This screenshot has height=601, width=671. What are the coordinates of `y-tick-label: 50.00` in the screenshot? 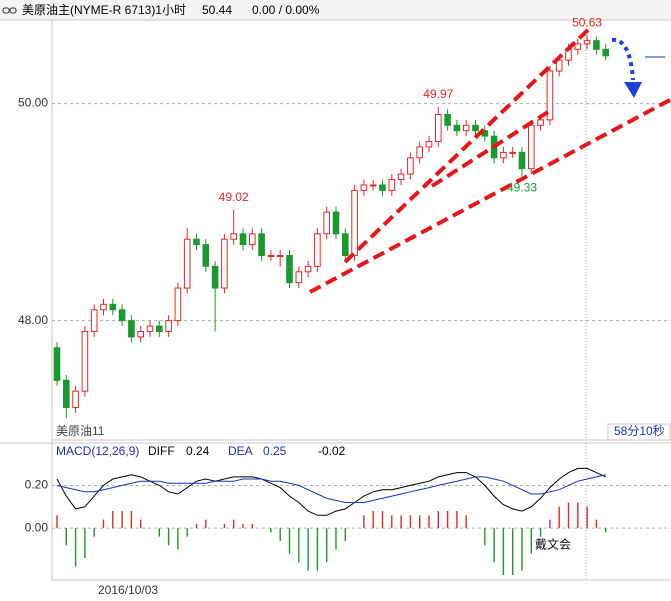 It's located at (33, 103).